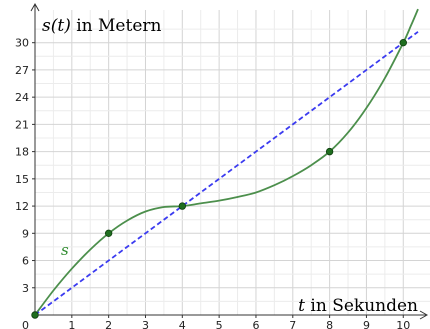  What do you see at coordinates (35, 7) in the screenshot?
I see `y-axis-arrow` at bounding box center [35, 7].